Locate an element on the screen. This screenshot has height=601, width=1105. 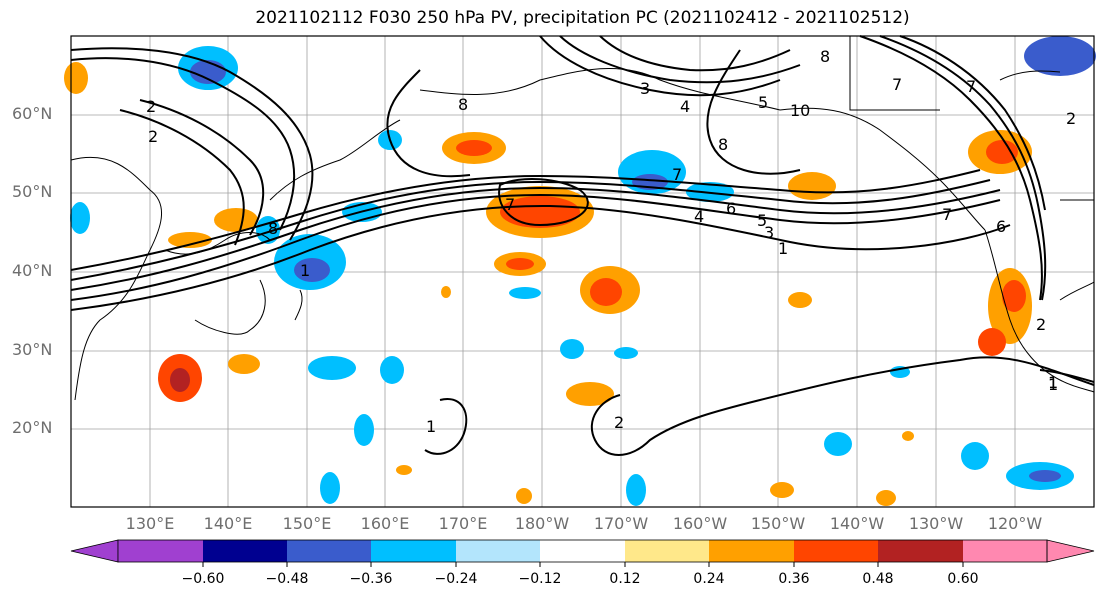
lon-label: 120°W is located at coordinates (1015, 523).